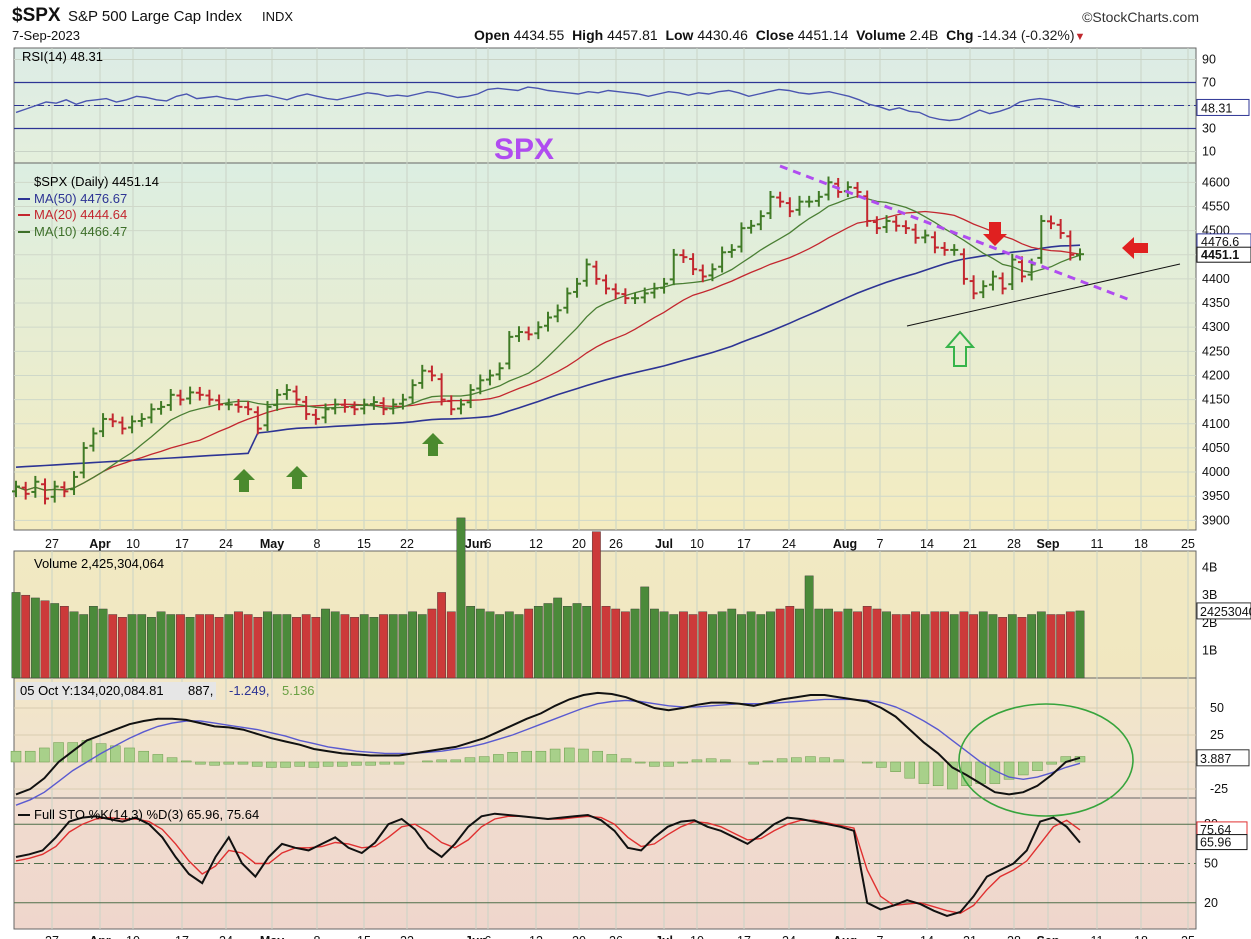 This screenshot has width=1251, height=939. I want to click on x-tick-label-bottom: 21, so click(970, 936).